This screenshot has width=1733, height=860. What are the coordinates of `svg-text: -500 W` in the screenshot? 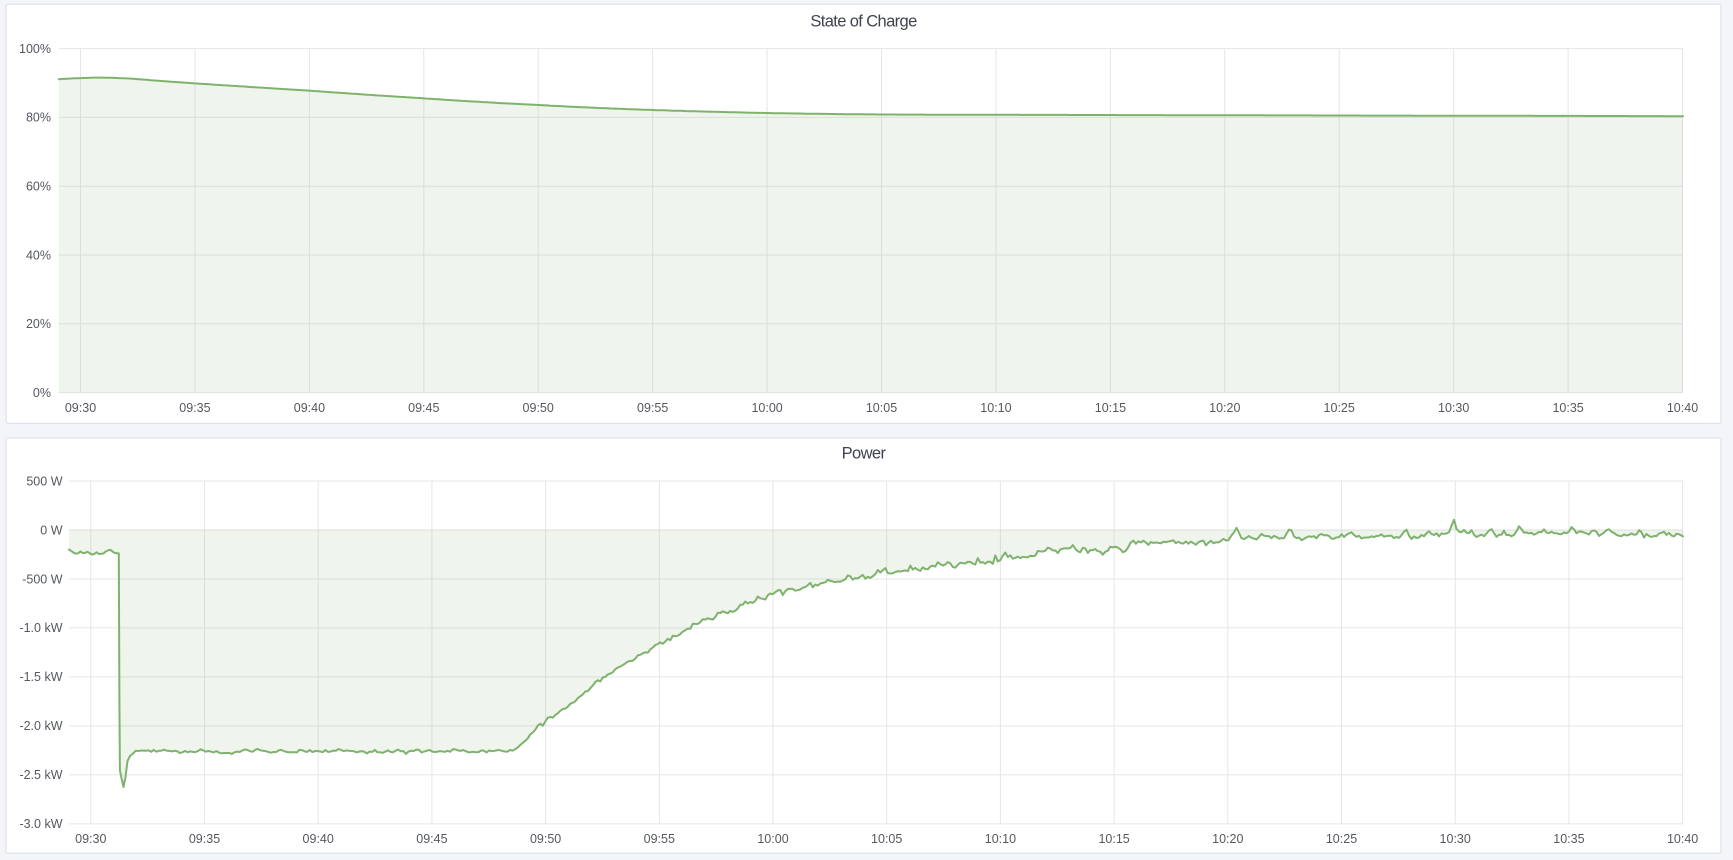 It's located at (42, 579).